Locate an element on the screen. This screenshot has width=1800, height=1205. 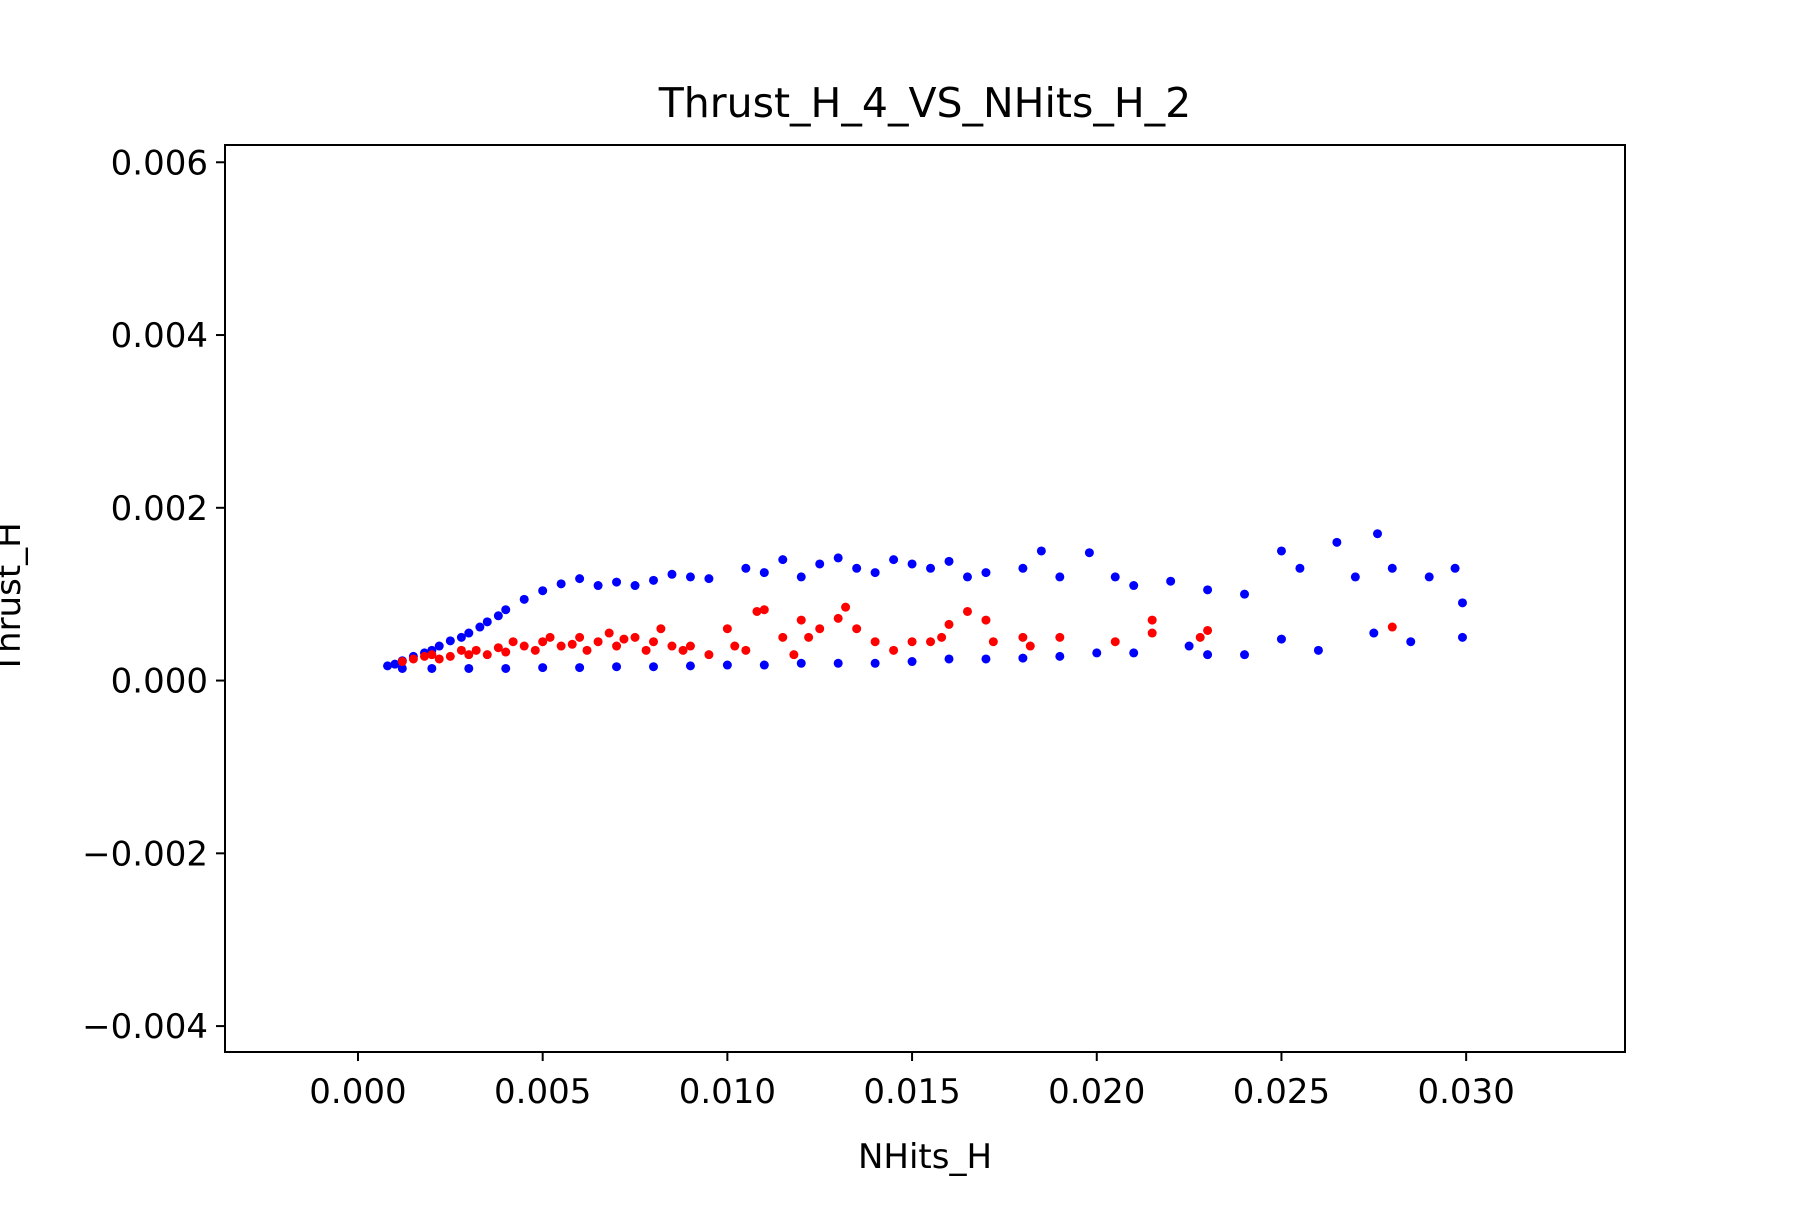
series-red-points is located at coordinates (897, 634).